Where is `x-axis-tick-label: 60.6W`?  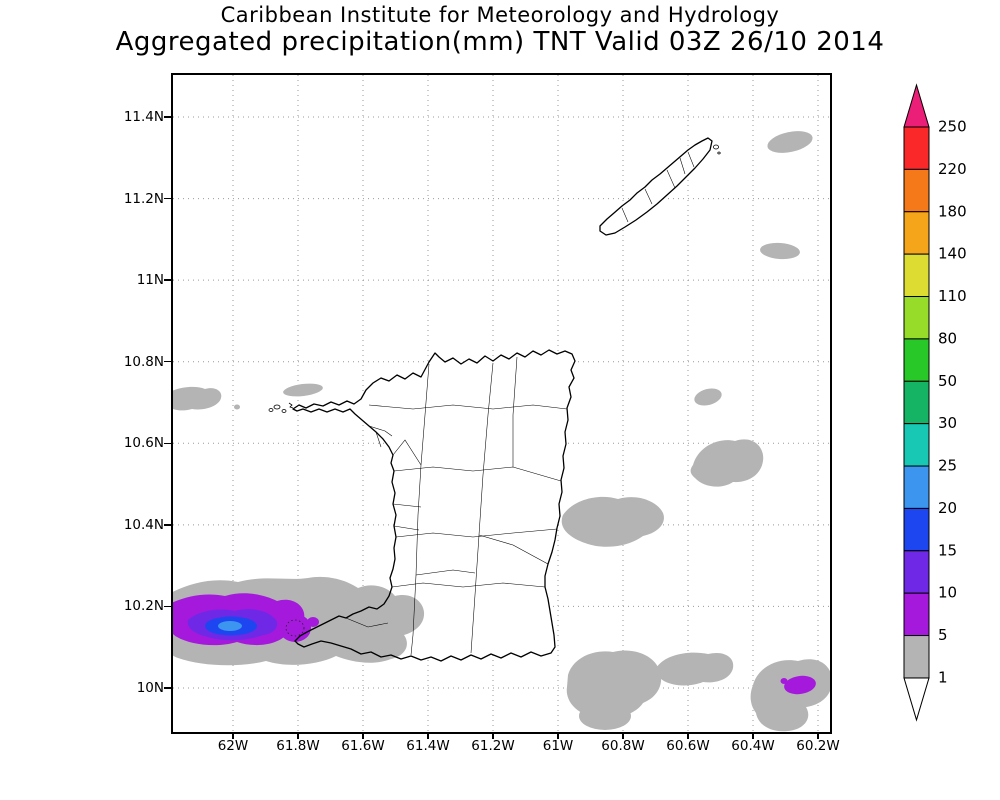
x-axis-tick-label: 60.6W is located at coordinates (688, 746).